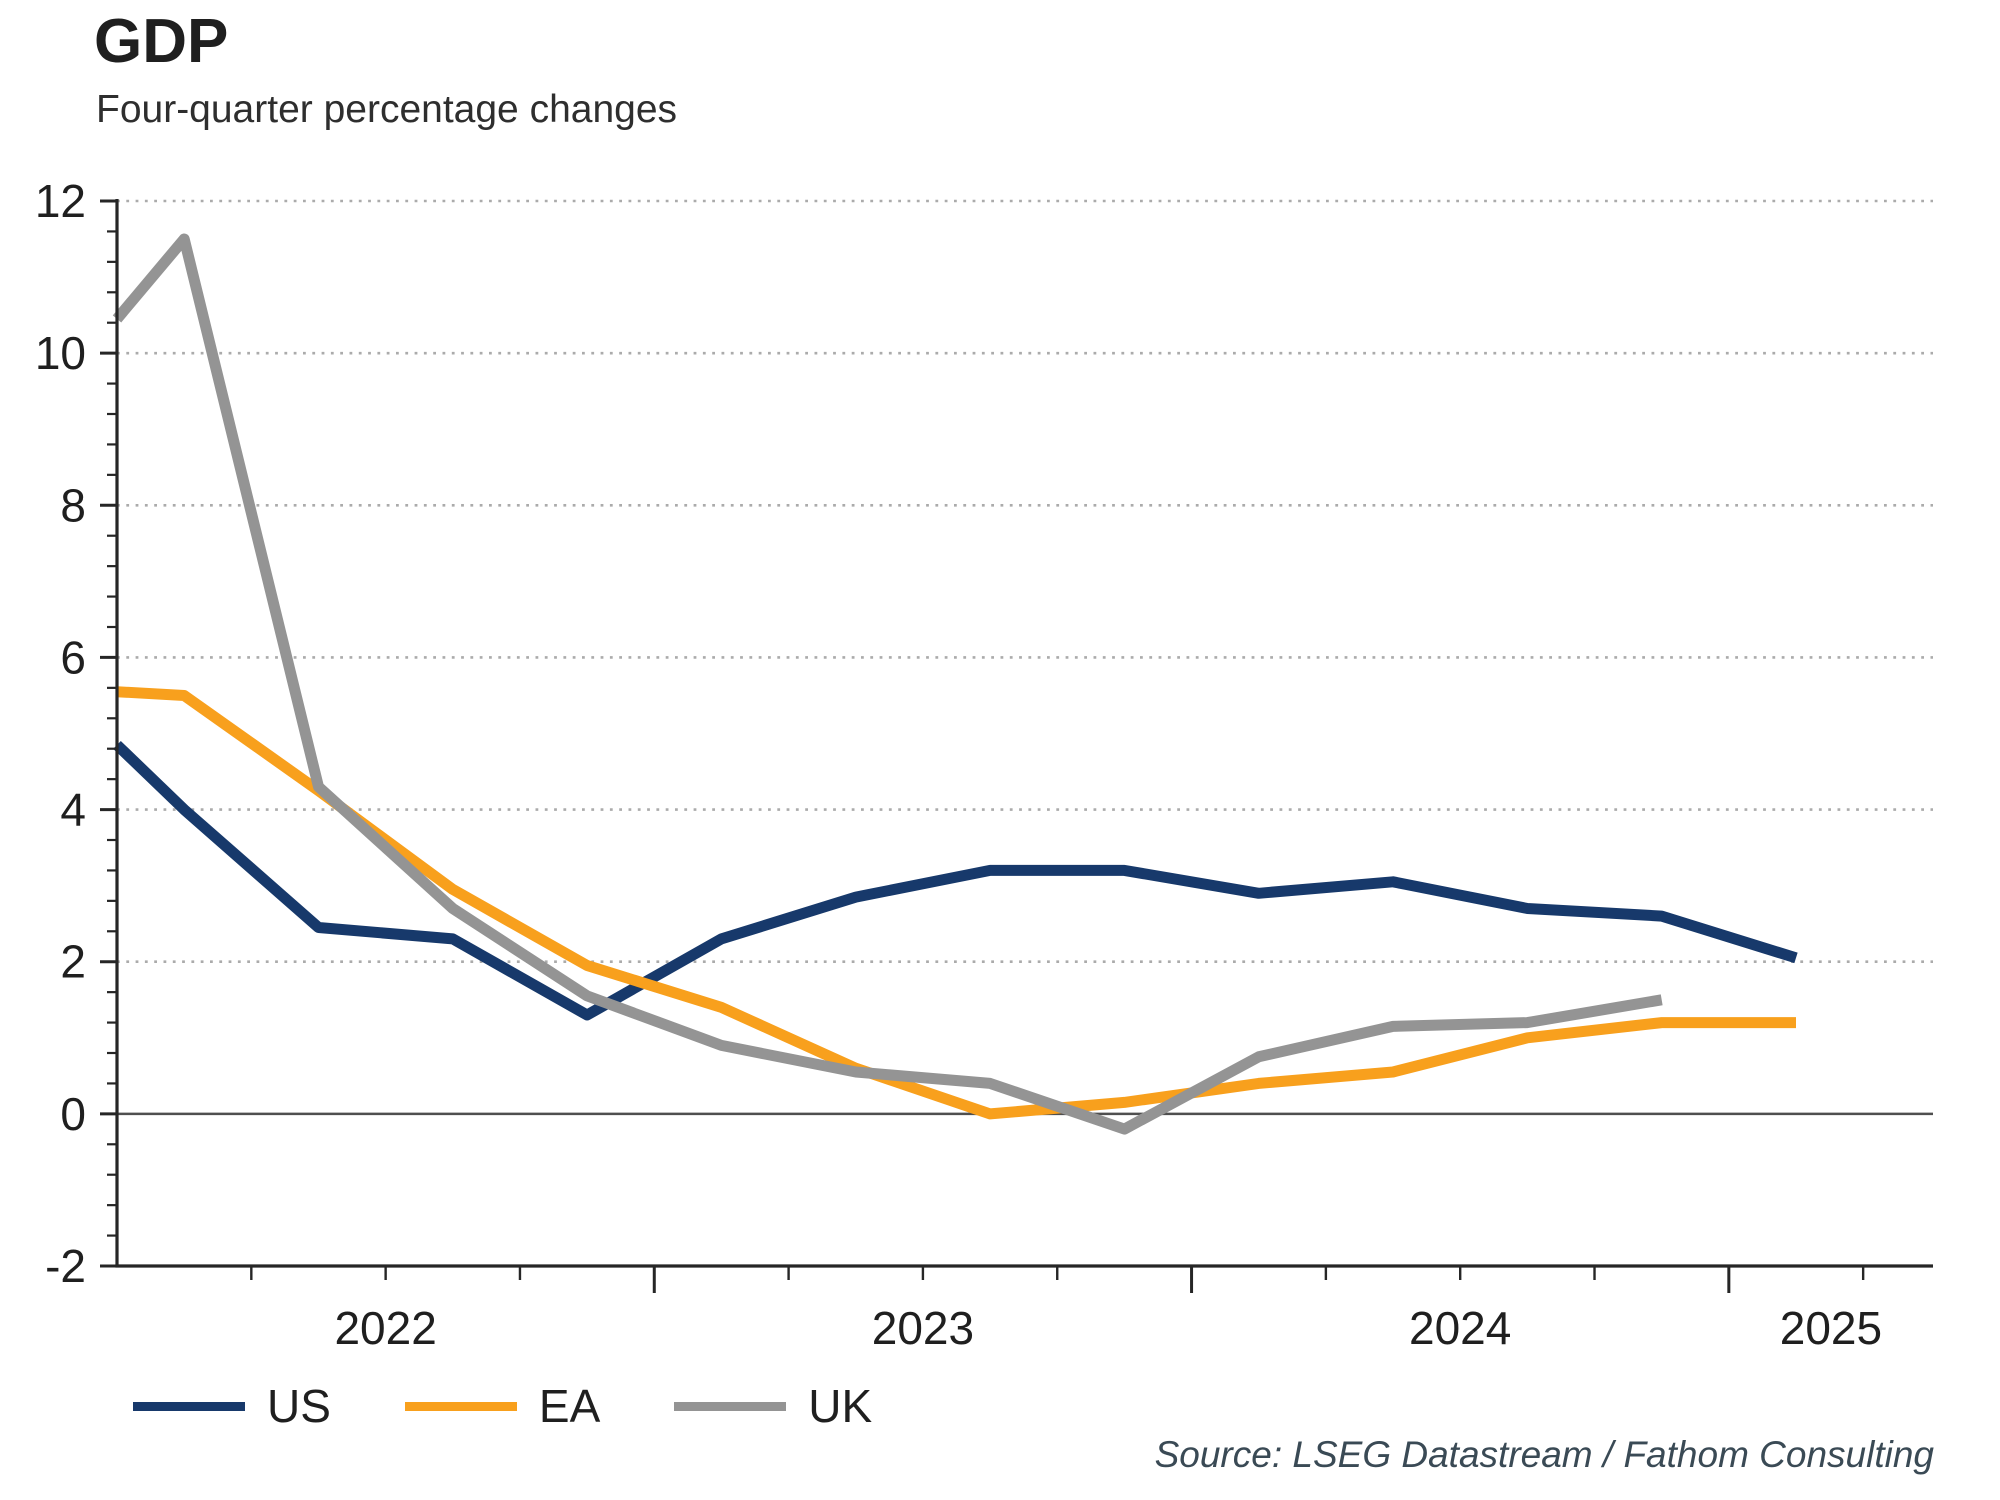  What do you see at coordinates (73, 810) in the screenshot?
I see `y-tick-label-4: 4` at bounding box center [73, 810].